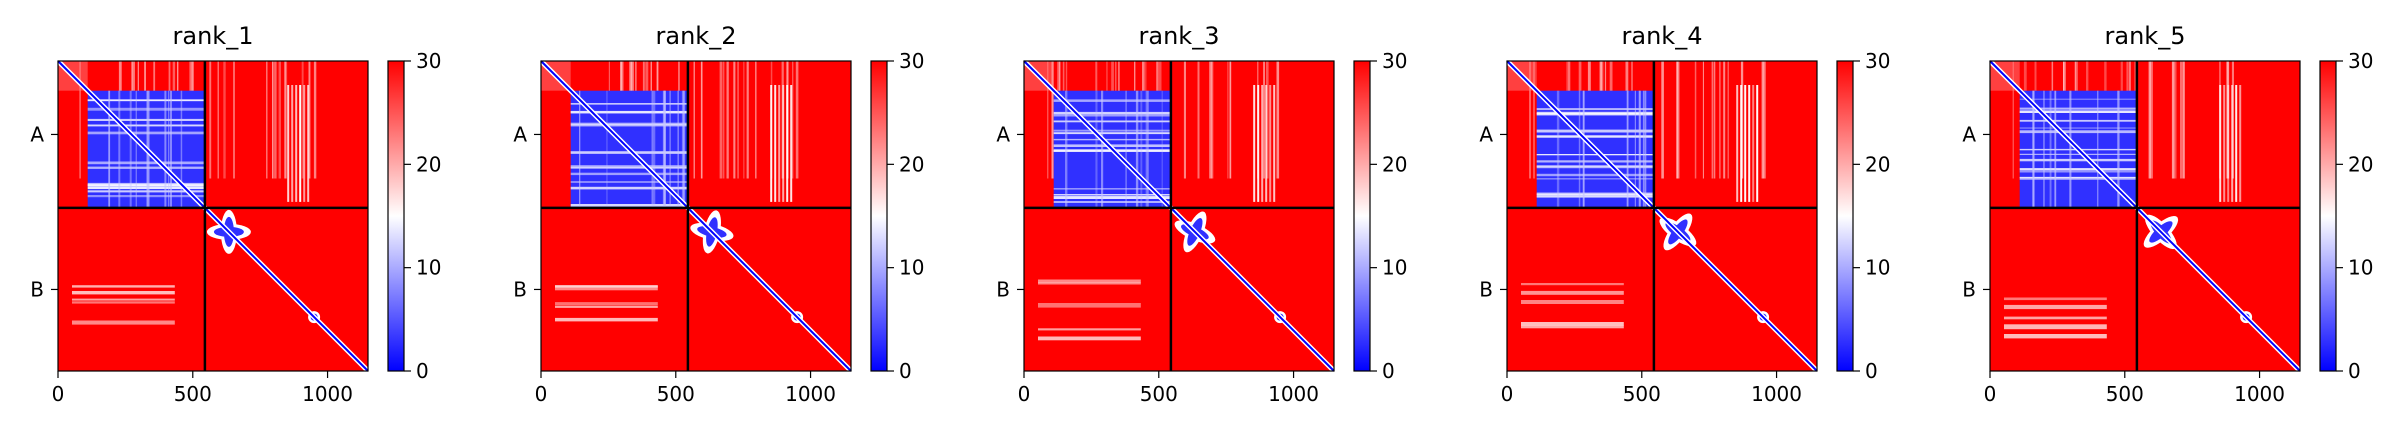 Image resolution: width=2401 pixels, height=438 pixels. Describe the element at coordinates (2360, 164) in the screenshot. I see `colorbar-tick-label: 20` at that location.